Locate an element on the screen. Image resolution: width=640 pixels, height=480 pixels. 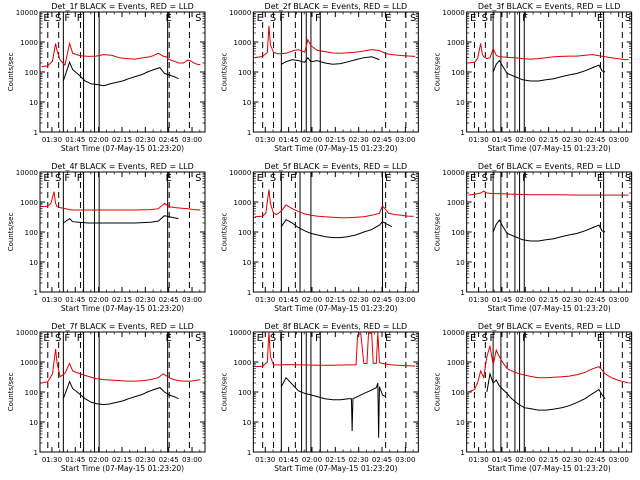
panel-title: Det_9f BLACK = Events, RED = LLD is located at coordinates (549, 326).